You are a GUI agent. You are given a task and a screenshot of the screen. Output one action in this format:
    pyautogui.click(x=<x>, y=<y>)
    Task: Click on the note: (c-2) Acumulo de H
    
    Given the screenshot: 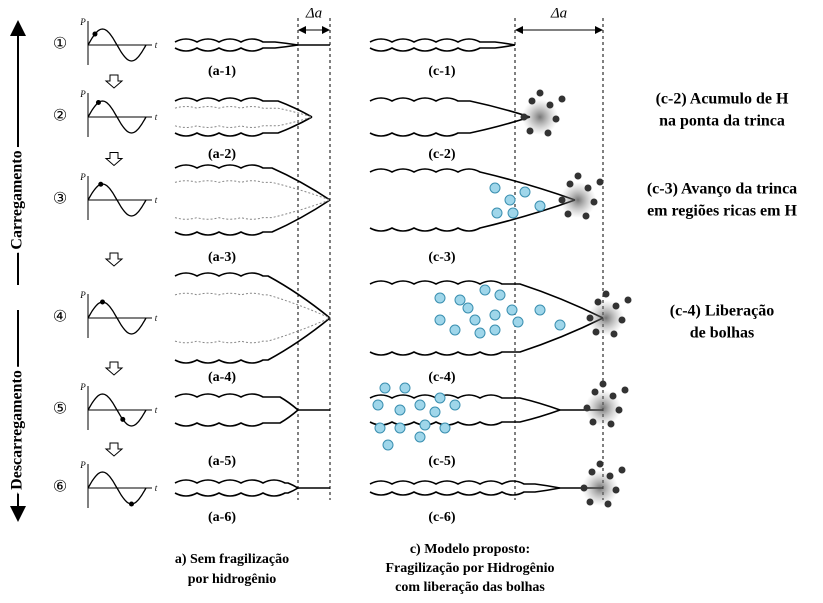 What is the action you would take?
    pyautogui.click(x=722, y=99)
    